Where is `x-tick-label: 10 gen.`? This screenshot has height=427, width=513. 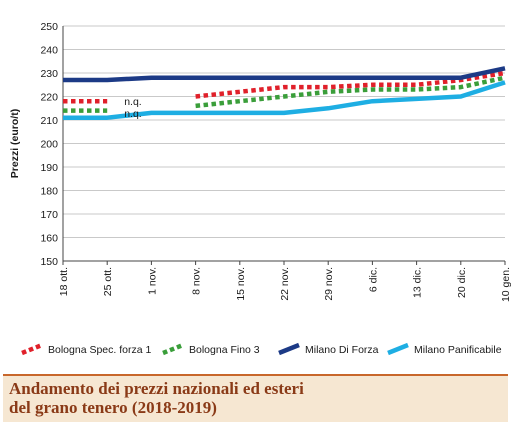
x-tick-label: 10 gen. is located at coordinates (506, 284).